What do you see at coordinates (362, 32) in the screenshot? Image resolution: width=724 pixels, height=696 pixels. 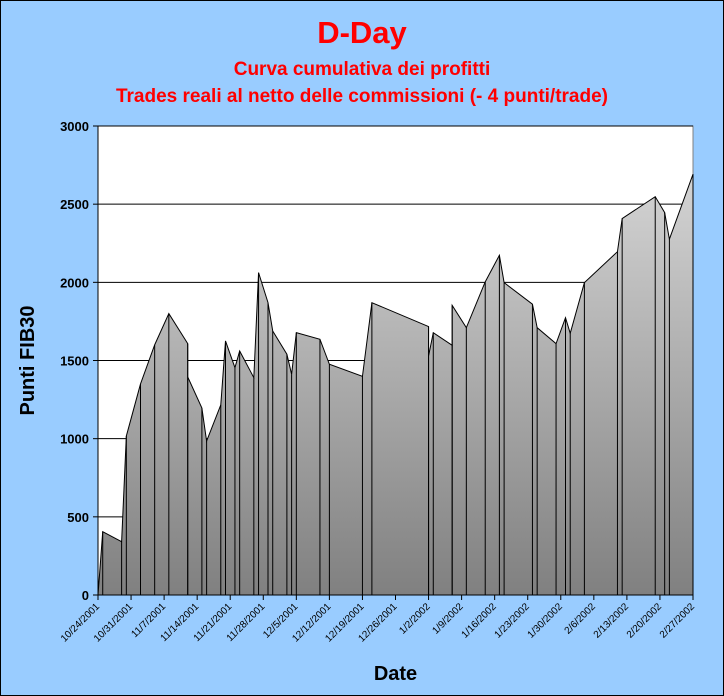 I see `chart-title: D-Day` at bounding box center [362, 32].